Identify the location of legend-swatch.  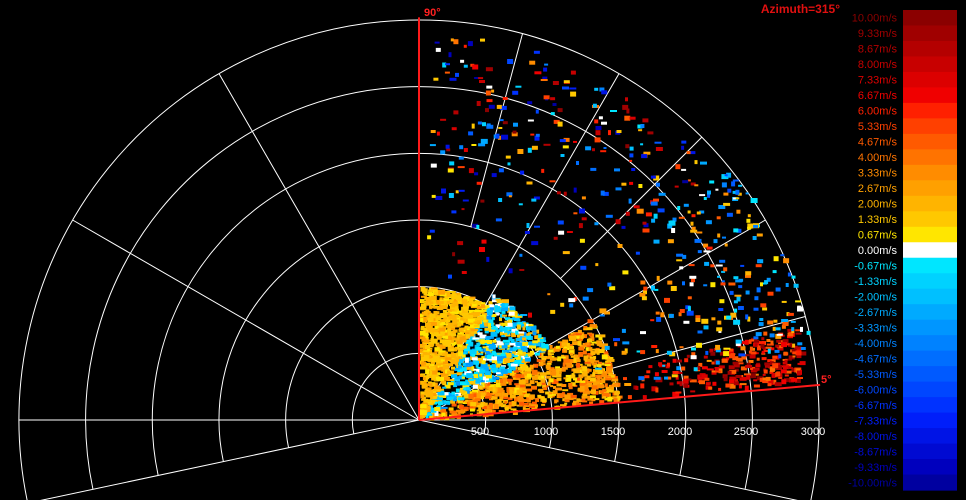
(930, 157).